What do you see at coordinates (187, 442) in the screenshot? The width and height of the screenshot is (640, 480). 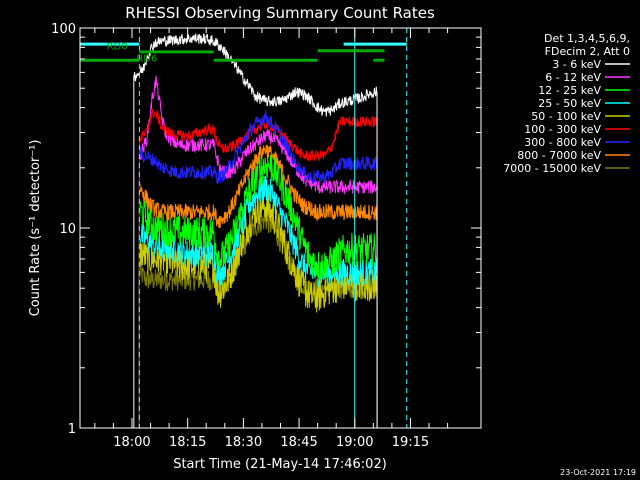 I see `x-tick-label: 18:15` at bounding box center [187, 442].